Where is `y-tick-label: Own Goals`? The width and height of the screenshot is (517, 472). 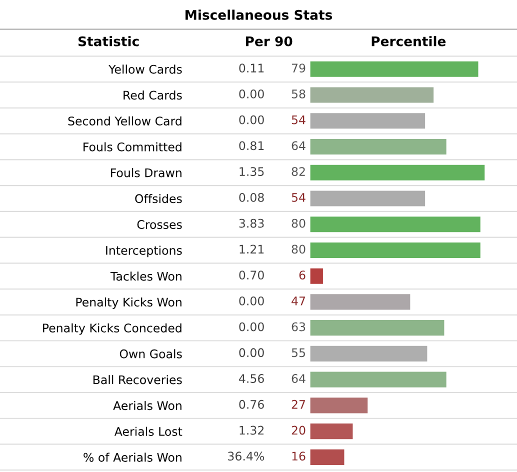 y-tick-label: Own Goals is located at coordinates (151, 353).